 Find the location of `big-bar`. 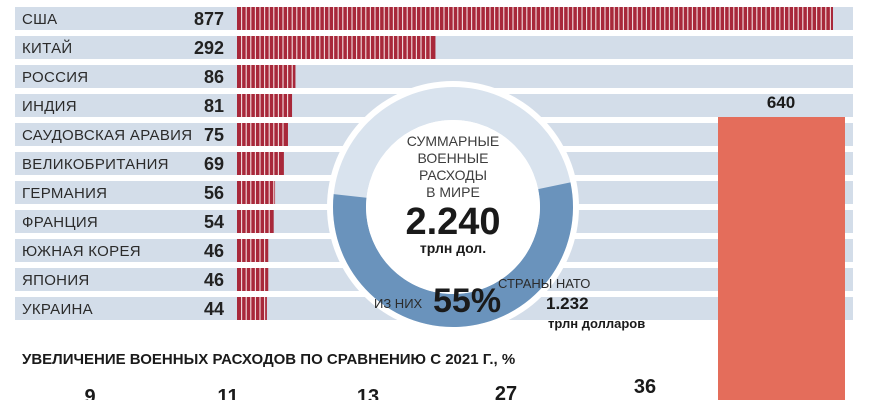

big-bar is located at coordinates (781, 258).